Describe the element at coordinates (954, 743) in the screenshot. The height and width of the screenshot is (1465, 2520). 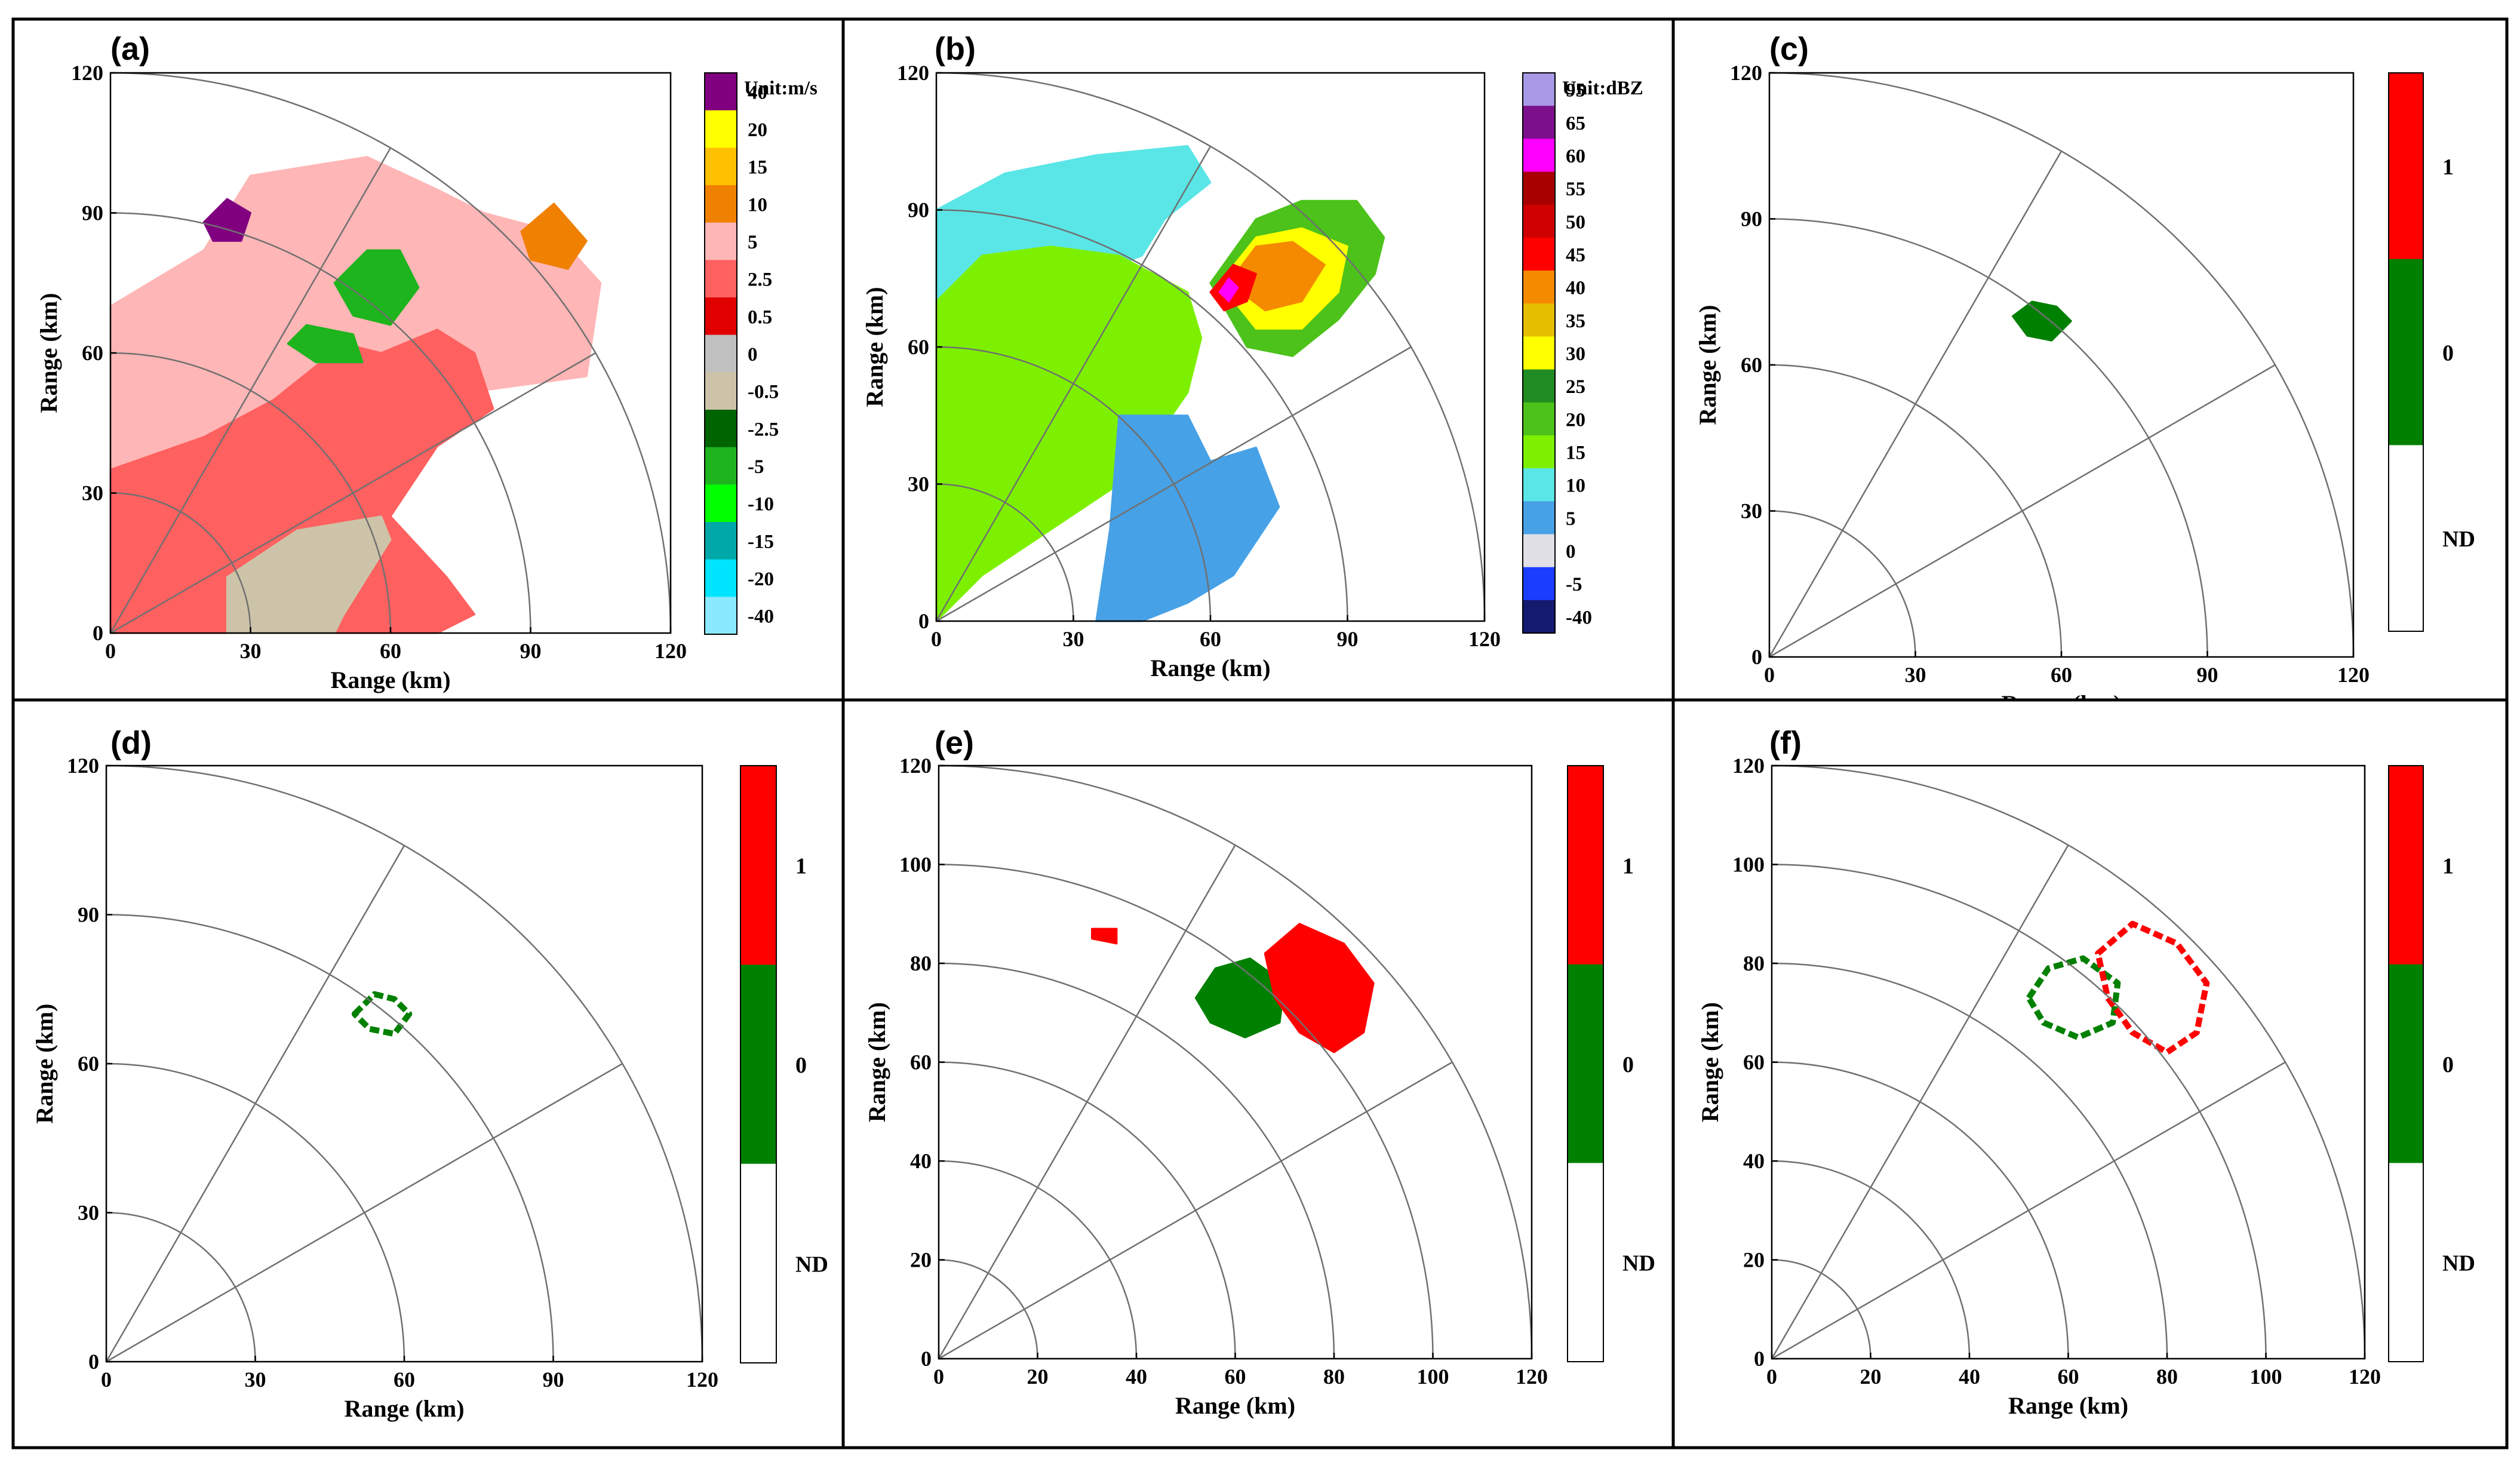
I see `panel-label: (e)` at that location.